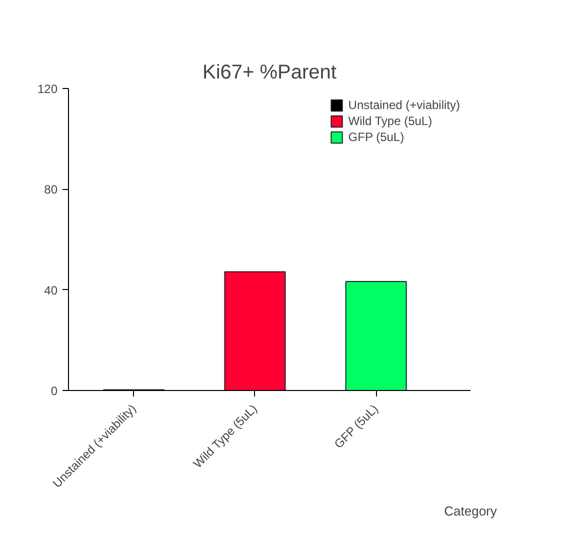 This screenshot has width=574, height=536. Describe the element at coordinates (404, 105) in the screenshot. I see `legend-label: Unstained (+viability)` at that location.